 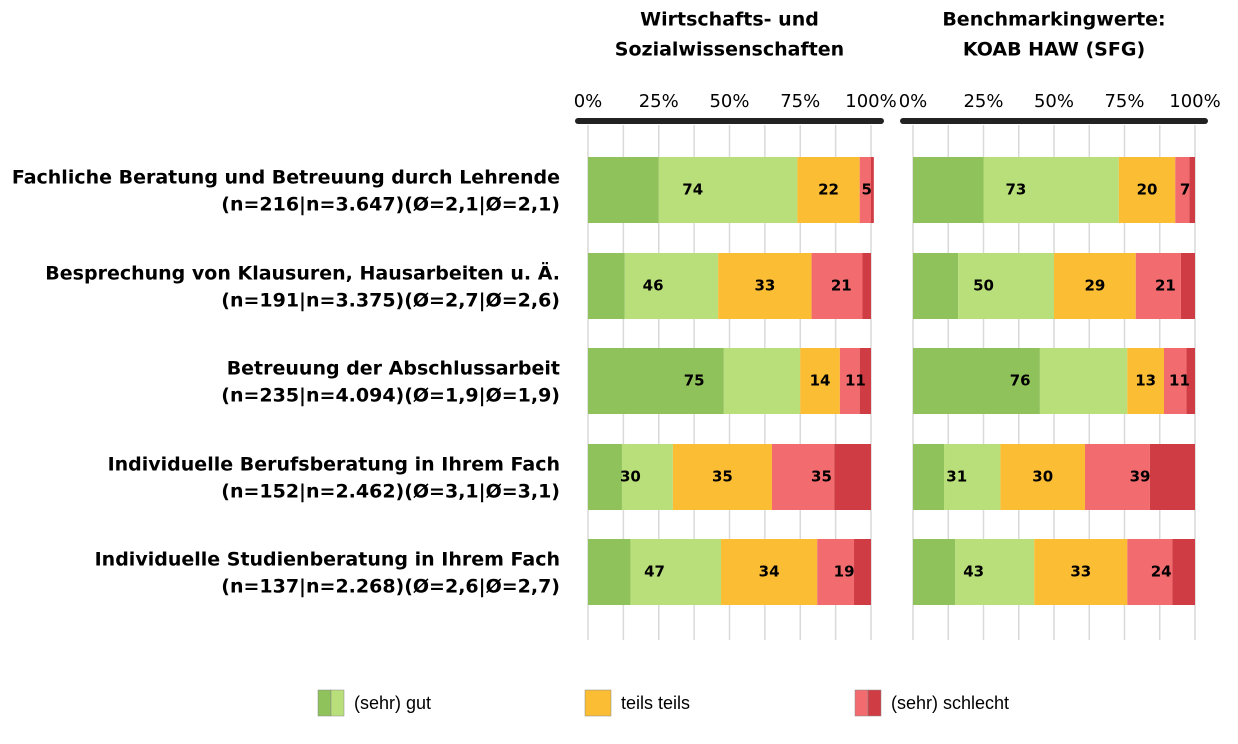 What do you see at coordinates (844, 572) in the screenshot?
I see `data-label: 19` at bounding box center [844, 572].